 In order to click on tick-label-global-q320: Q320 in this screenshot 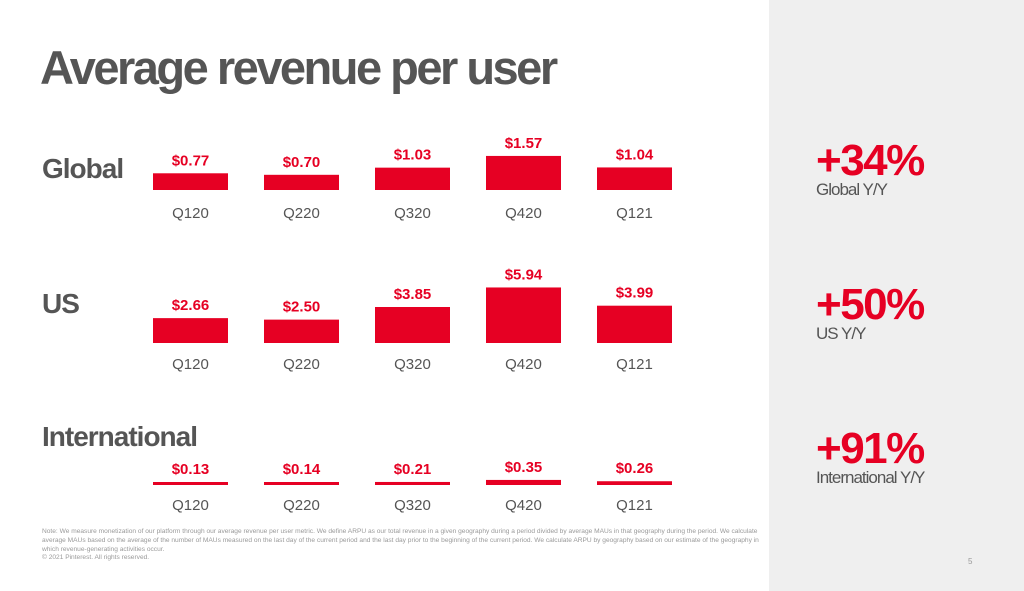, I will do `click(412, 213)`.